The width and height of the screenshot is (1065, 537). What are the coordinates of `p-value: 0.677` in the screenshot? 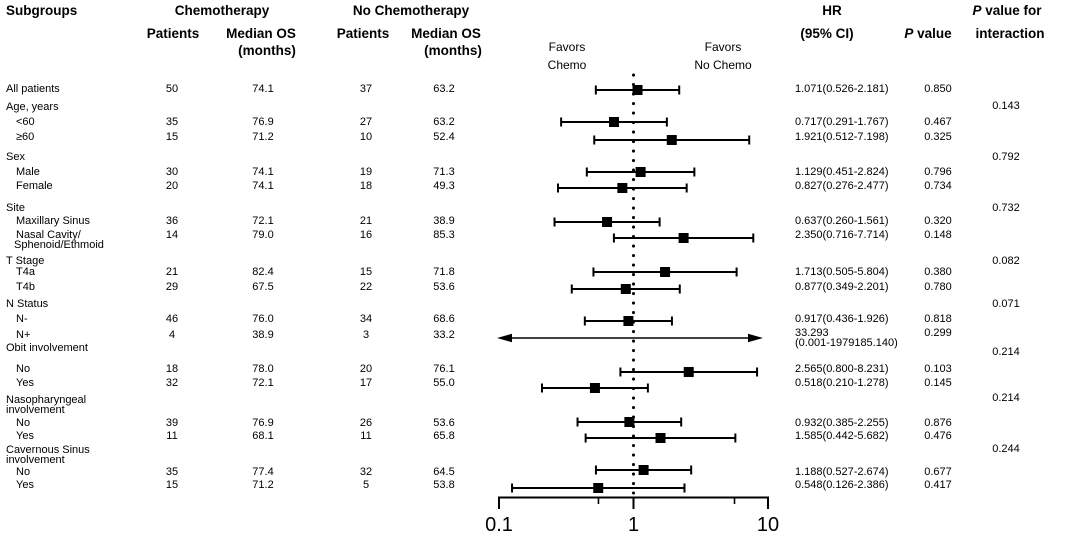 It's located at (938, 472).